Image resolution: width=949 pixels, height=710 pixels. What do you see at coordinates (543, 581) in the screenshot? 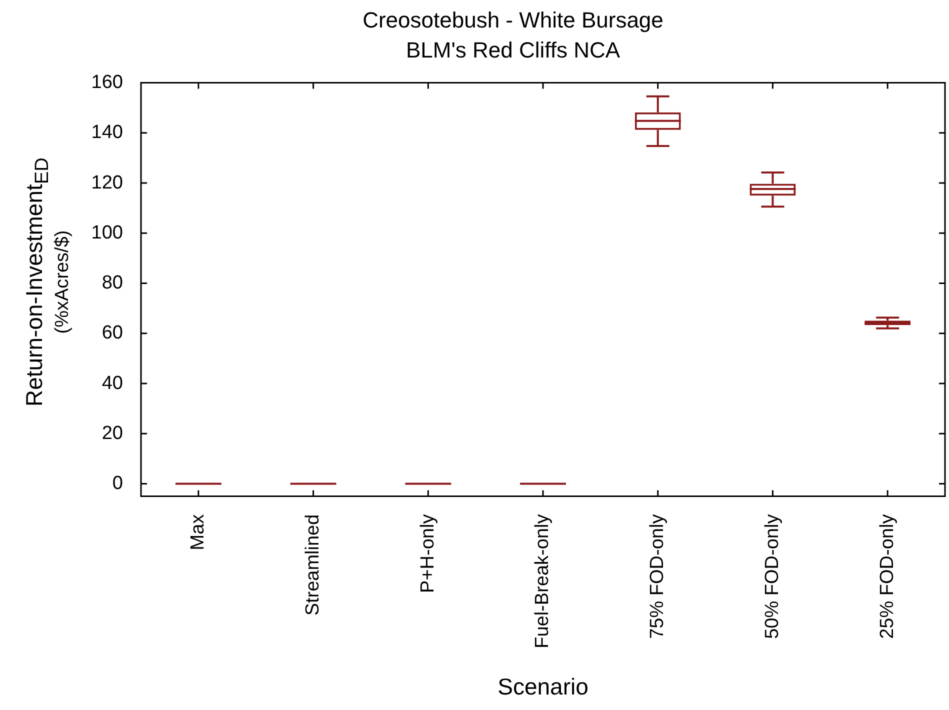
I see `x-tick-label: Fuel-Break-only` at bounding box center [543, 581].